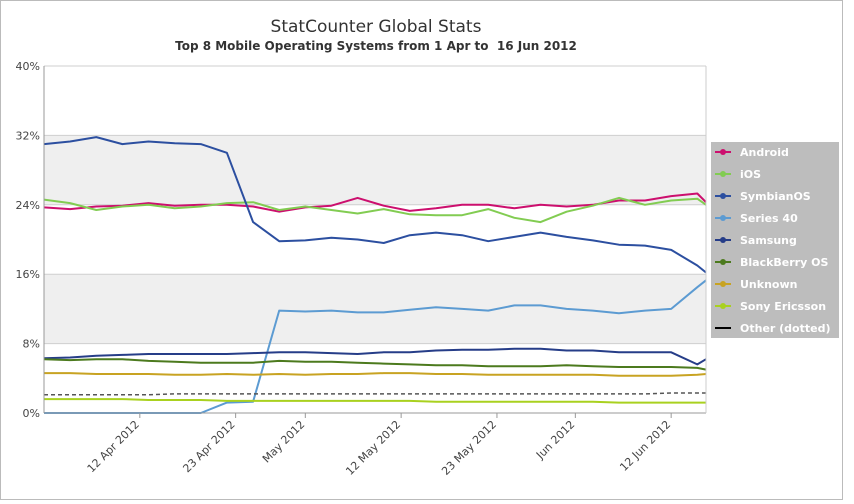  I want to click on legend-box, so click(775, 240).